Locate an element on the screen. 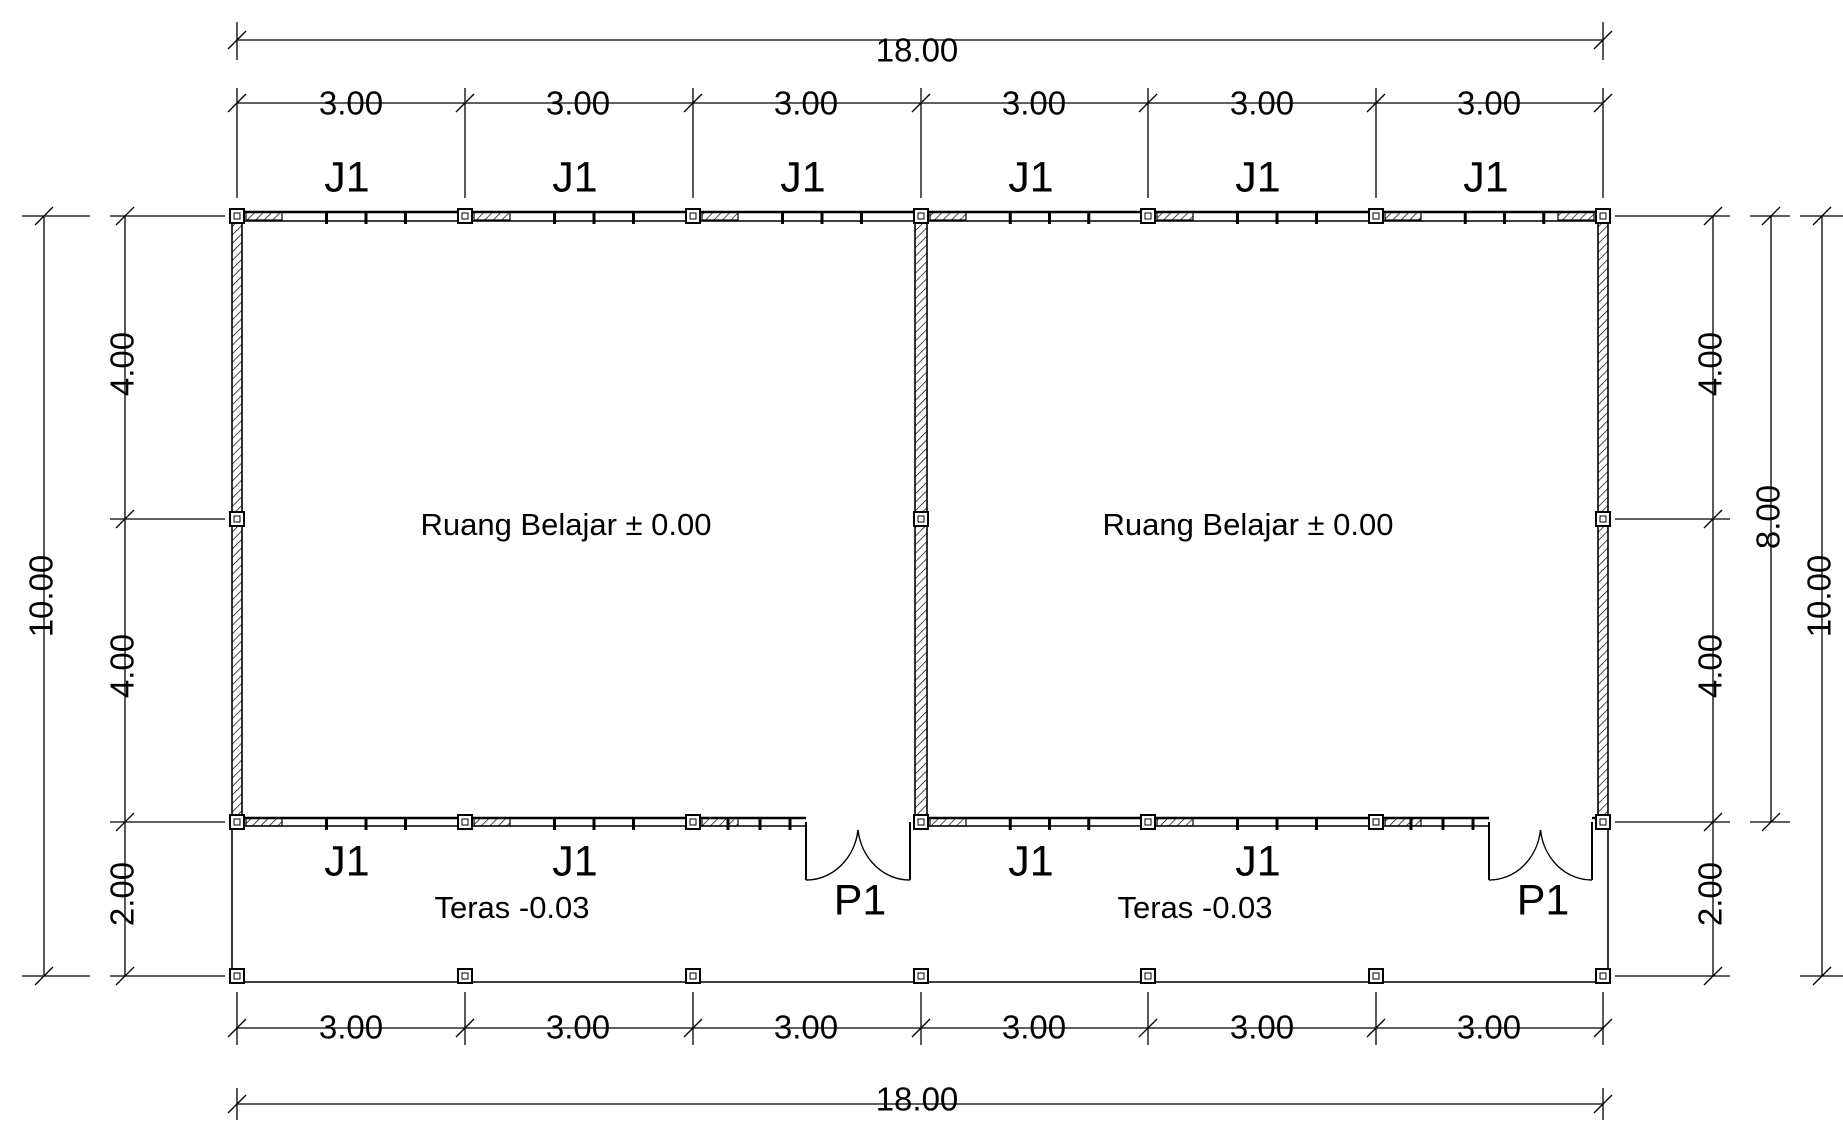 This screenshot has height=1124, width=1843. window-labels-bottom: J1 J1 J1 J1 is located at coordinates (802, 861).